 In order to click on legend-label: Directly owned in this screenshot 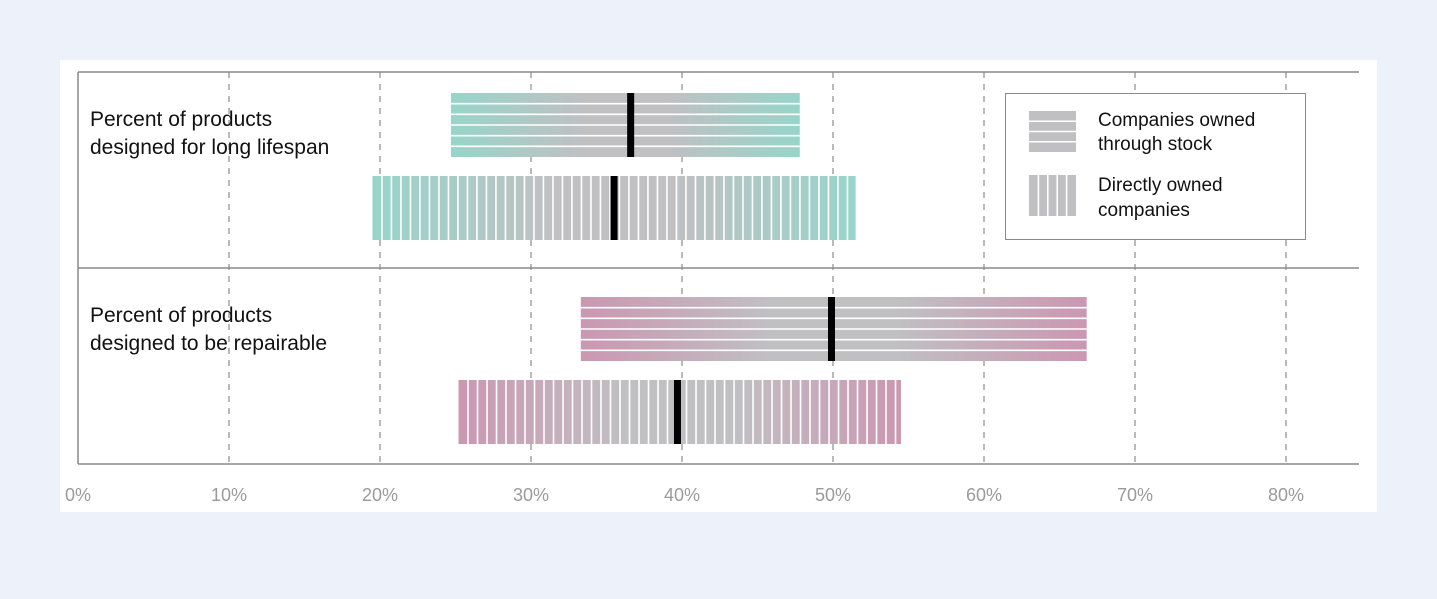, I will do `click(1160, 185)`.